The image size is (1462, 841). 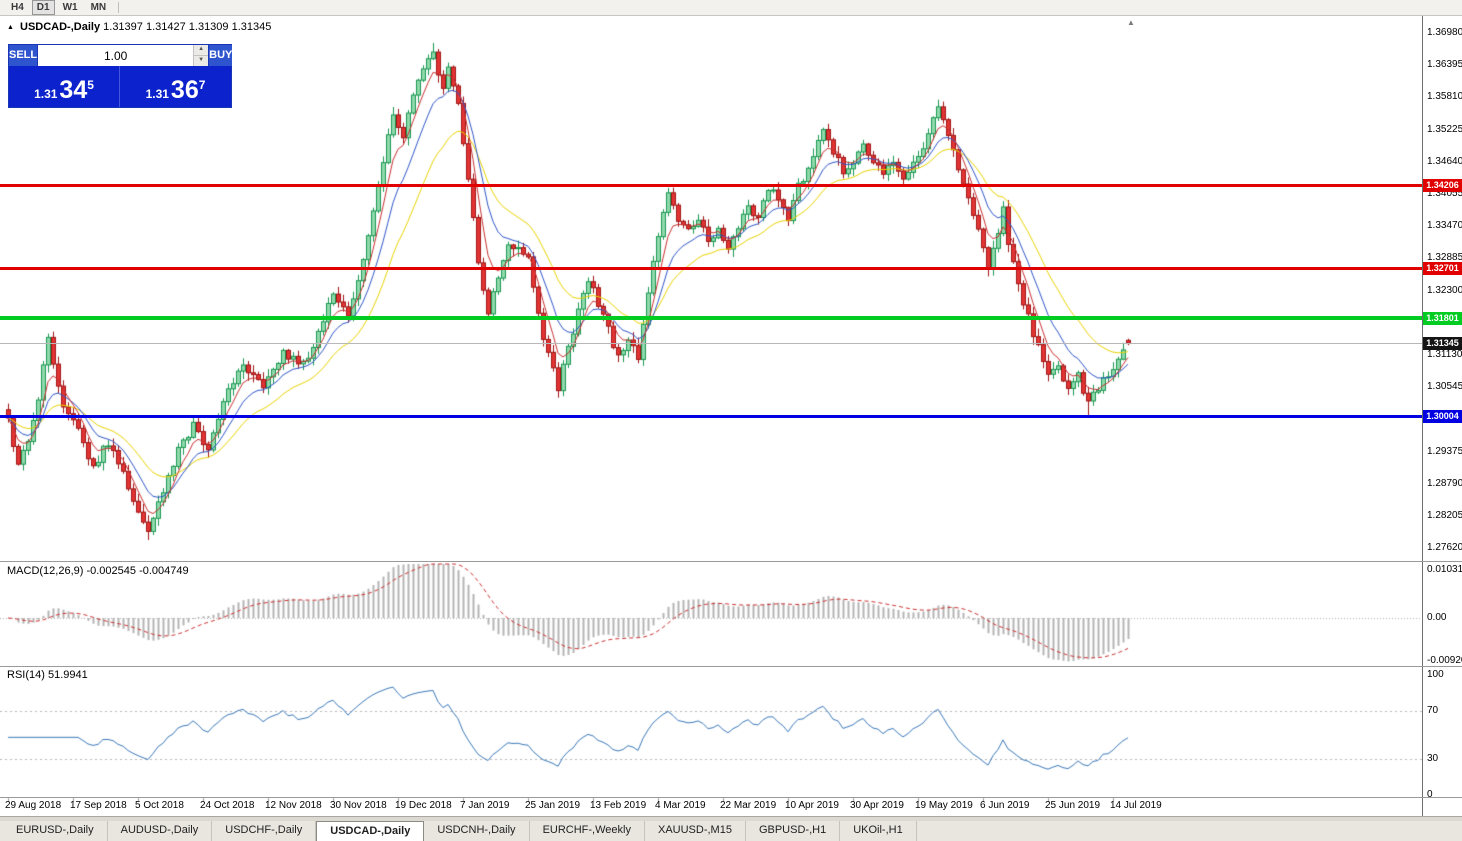 I want to click on trade-panel-buttons-row: SELL ▲ ▼ BUY, so click(x=121, y=55).